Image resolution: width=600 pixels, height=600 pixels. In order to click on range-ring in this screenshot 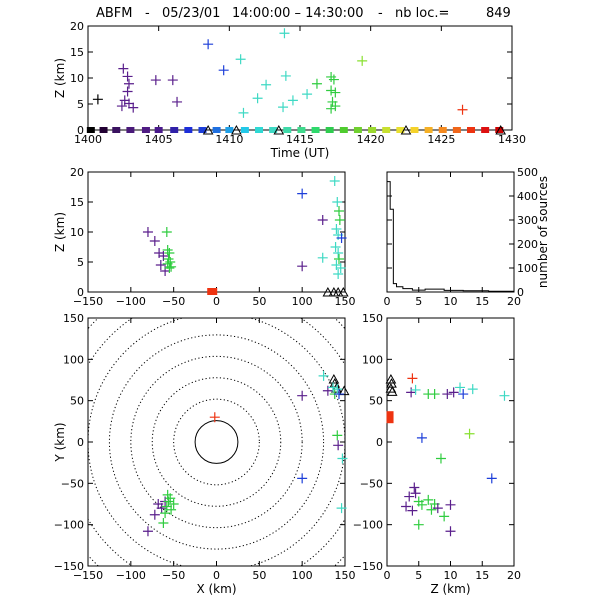, I will do `click(216, 442)`.